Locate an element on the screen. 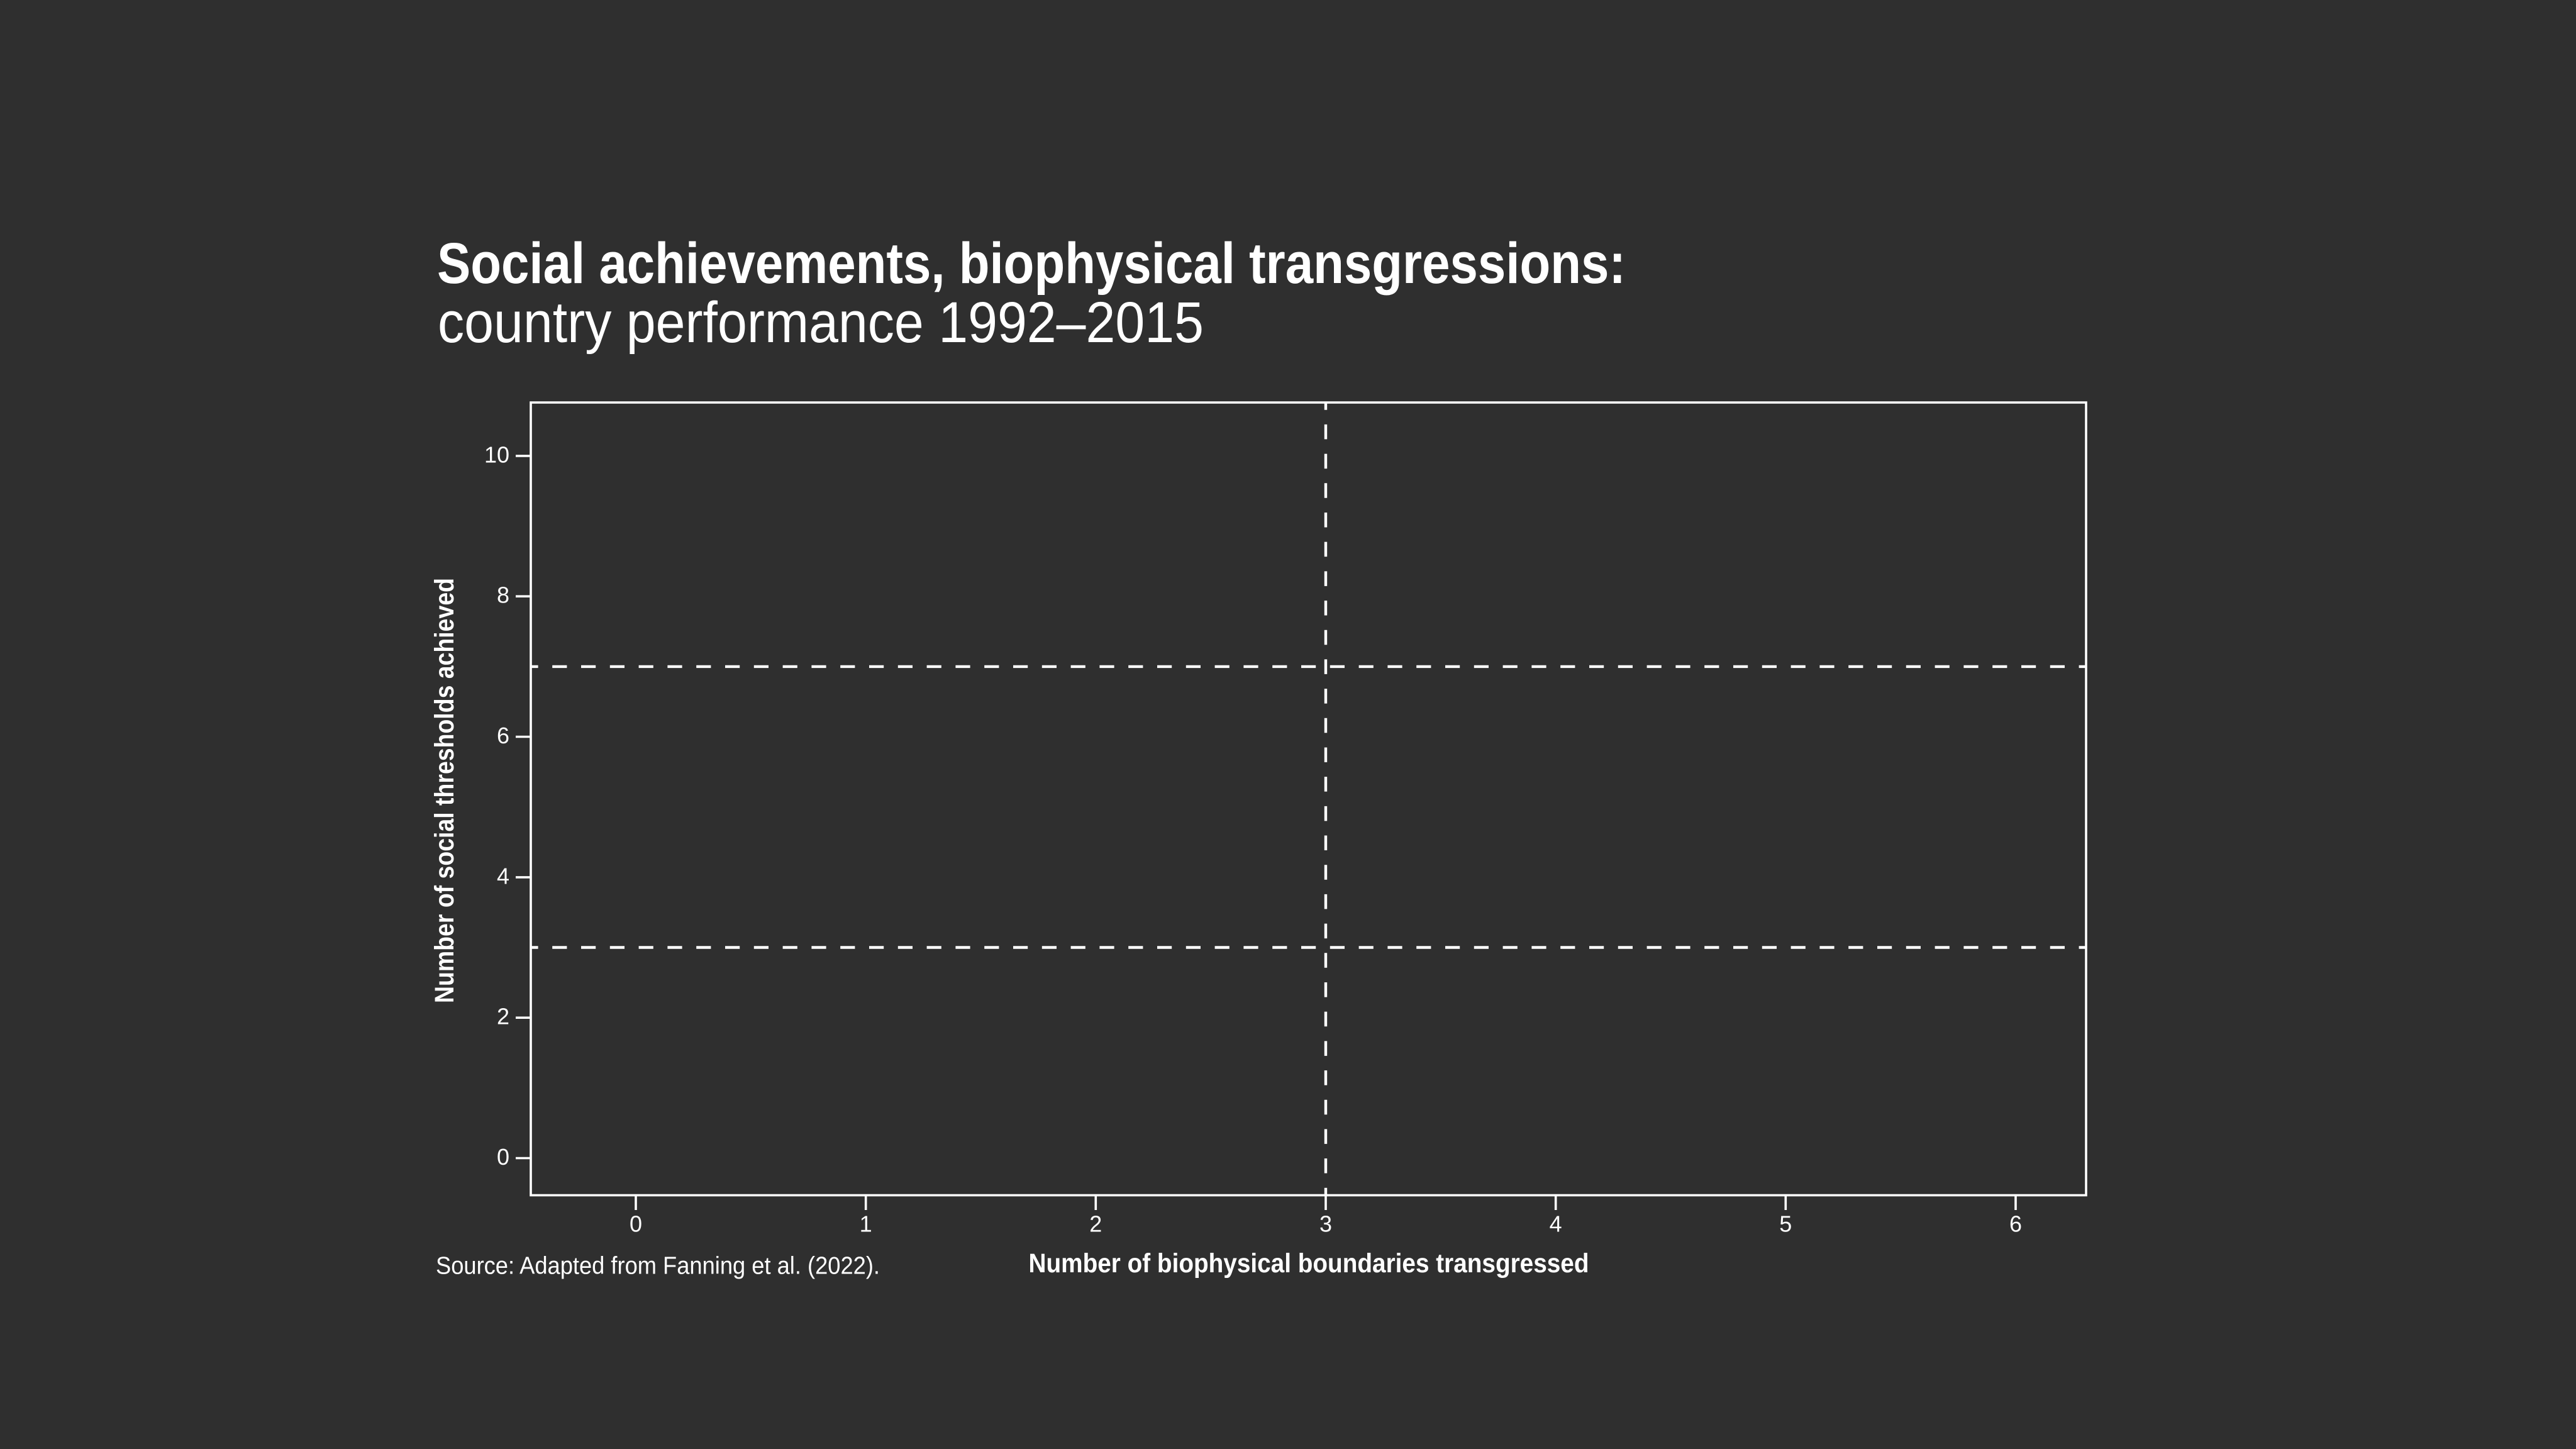 The width and height of the screenshot is (2576, 1449). svg-text: 1 is located at coordinates (866, 1224).